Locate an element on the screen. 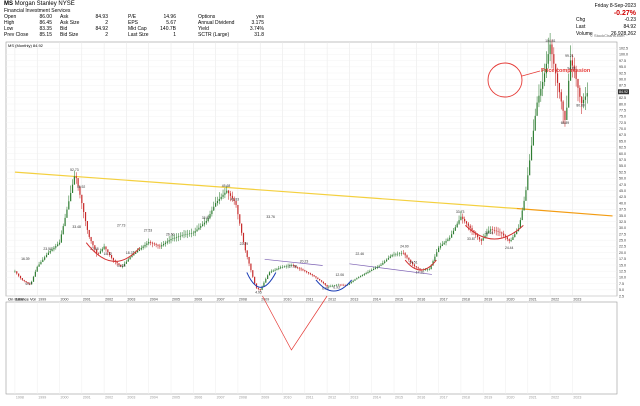 This screenshot has height=406, width=640. change-percent: -0.27% is located at coordinates (624, 13).